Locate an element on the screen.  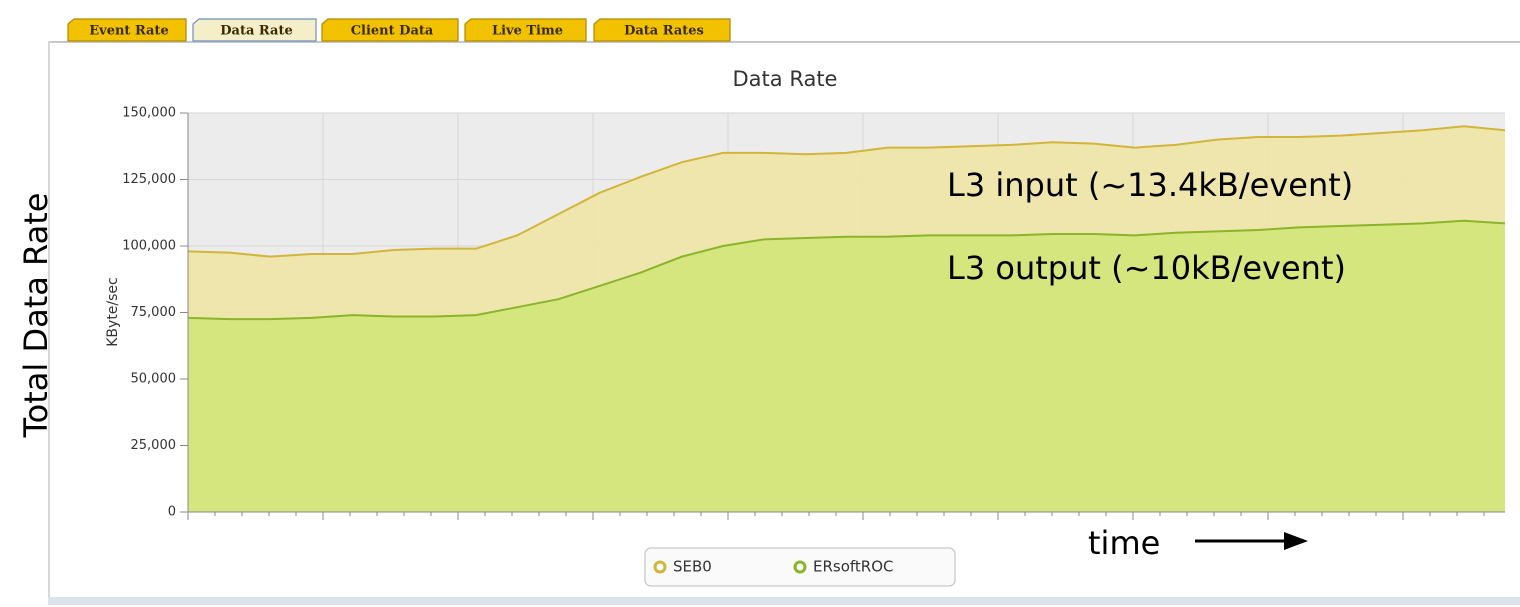
legend-label: SEB0 is located at coordinates (692, 567).